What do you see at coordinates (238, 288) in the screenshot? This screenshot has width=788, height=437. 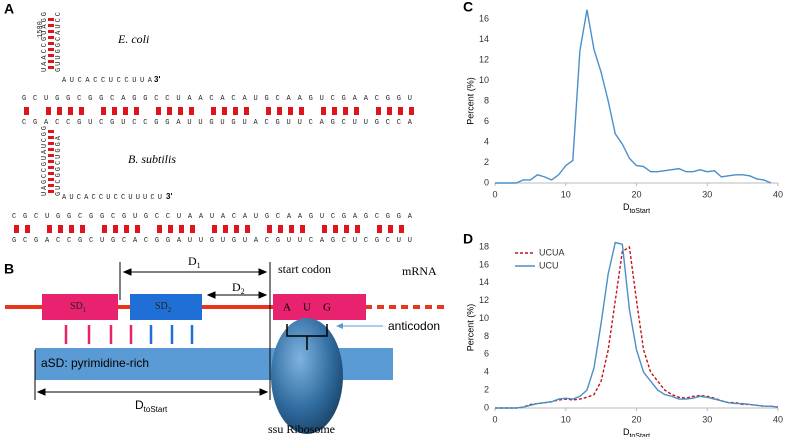 I see `d2-label: D2` at bounding box center [238, 288].